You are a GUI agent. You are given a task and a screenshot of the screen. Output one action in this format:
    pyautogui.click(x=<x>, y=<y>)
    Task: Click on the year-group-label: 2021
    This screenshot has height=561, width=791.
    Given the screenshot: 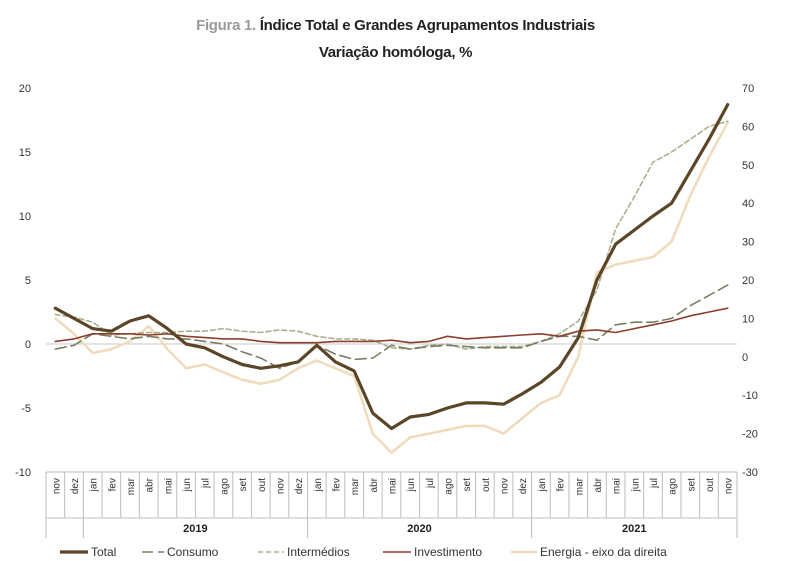 What is the action you would take?
    pyautogui.click(x=634, y=529)
    